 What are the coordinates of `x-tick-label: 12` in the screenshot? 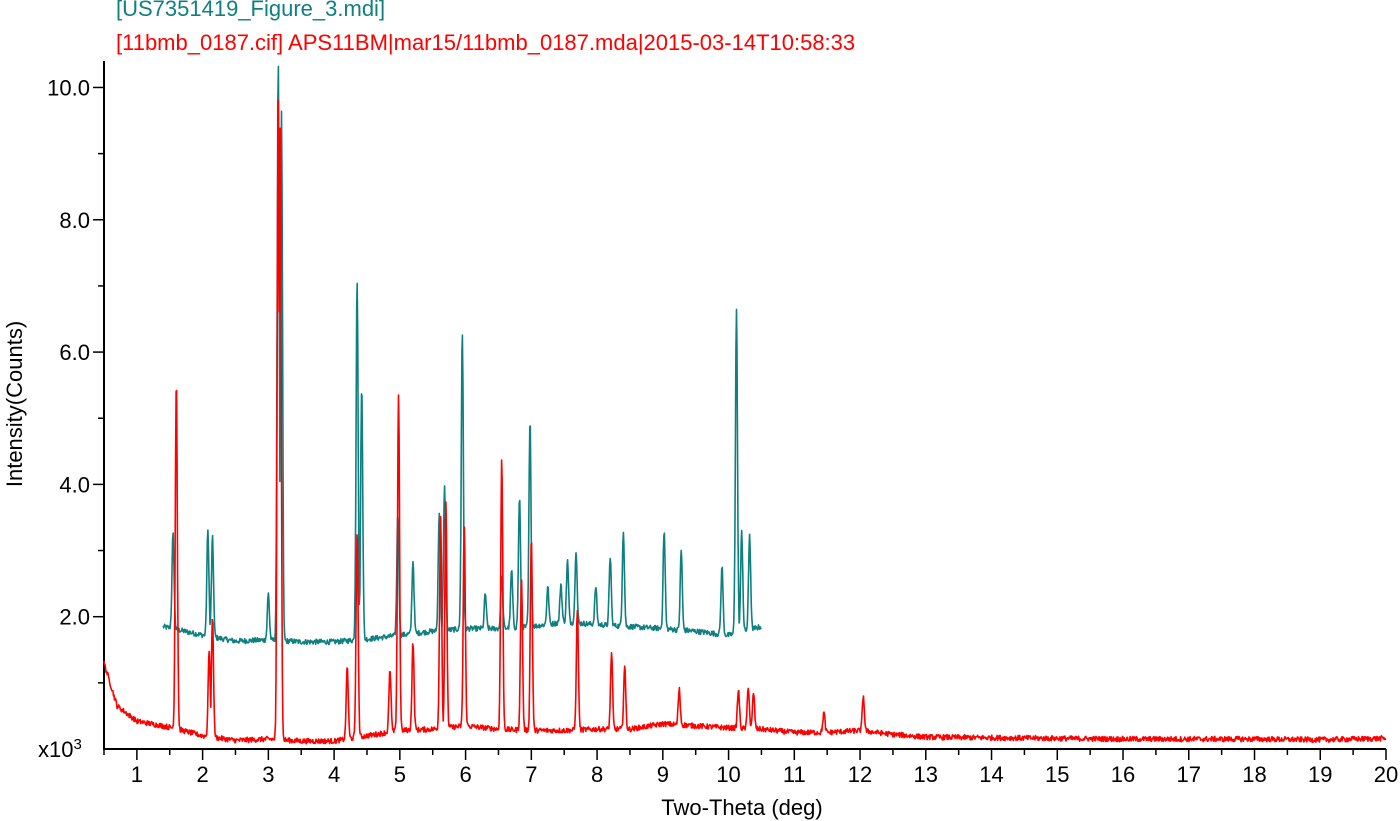 It's located at (860, 774).